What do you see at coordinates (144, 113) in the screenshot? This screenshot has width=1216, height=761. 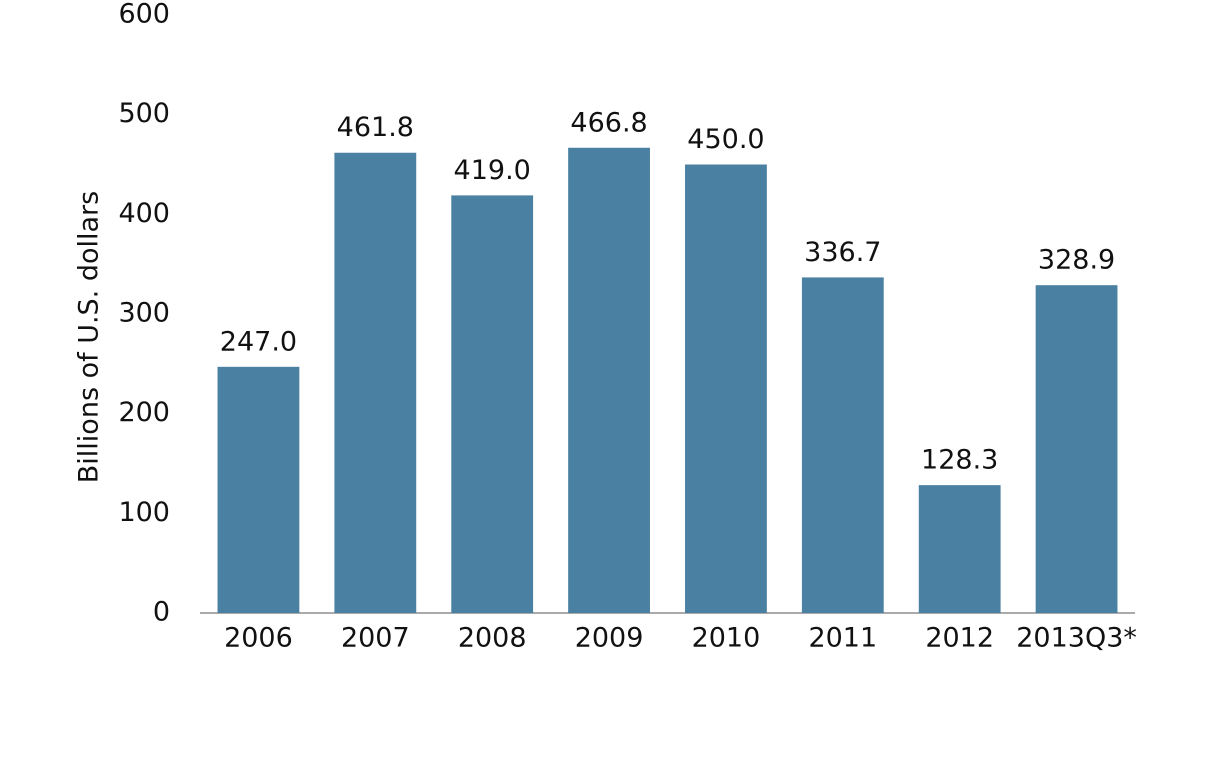 I see `y-tick-label: 500` at bounding box center [144, 113].